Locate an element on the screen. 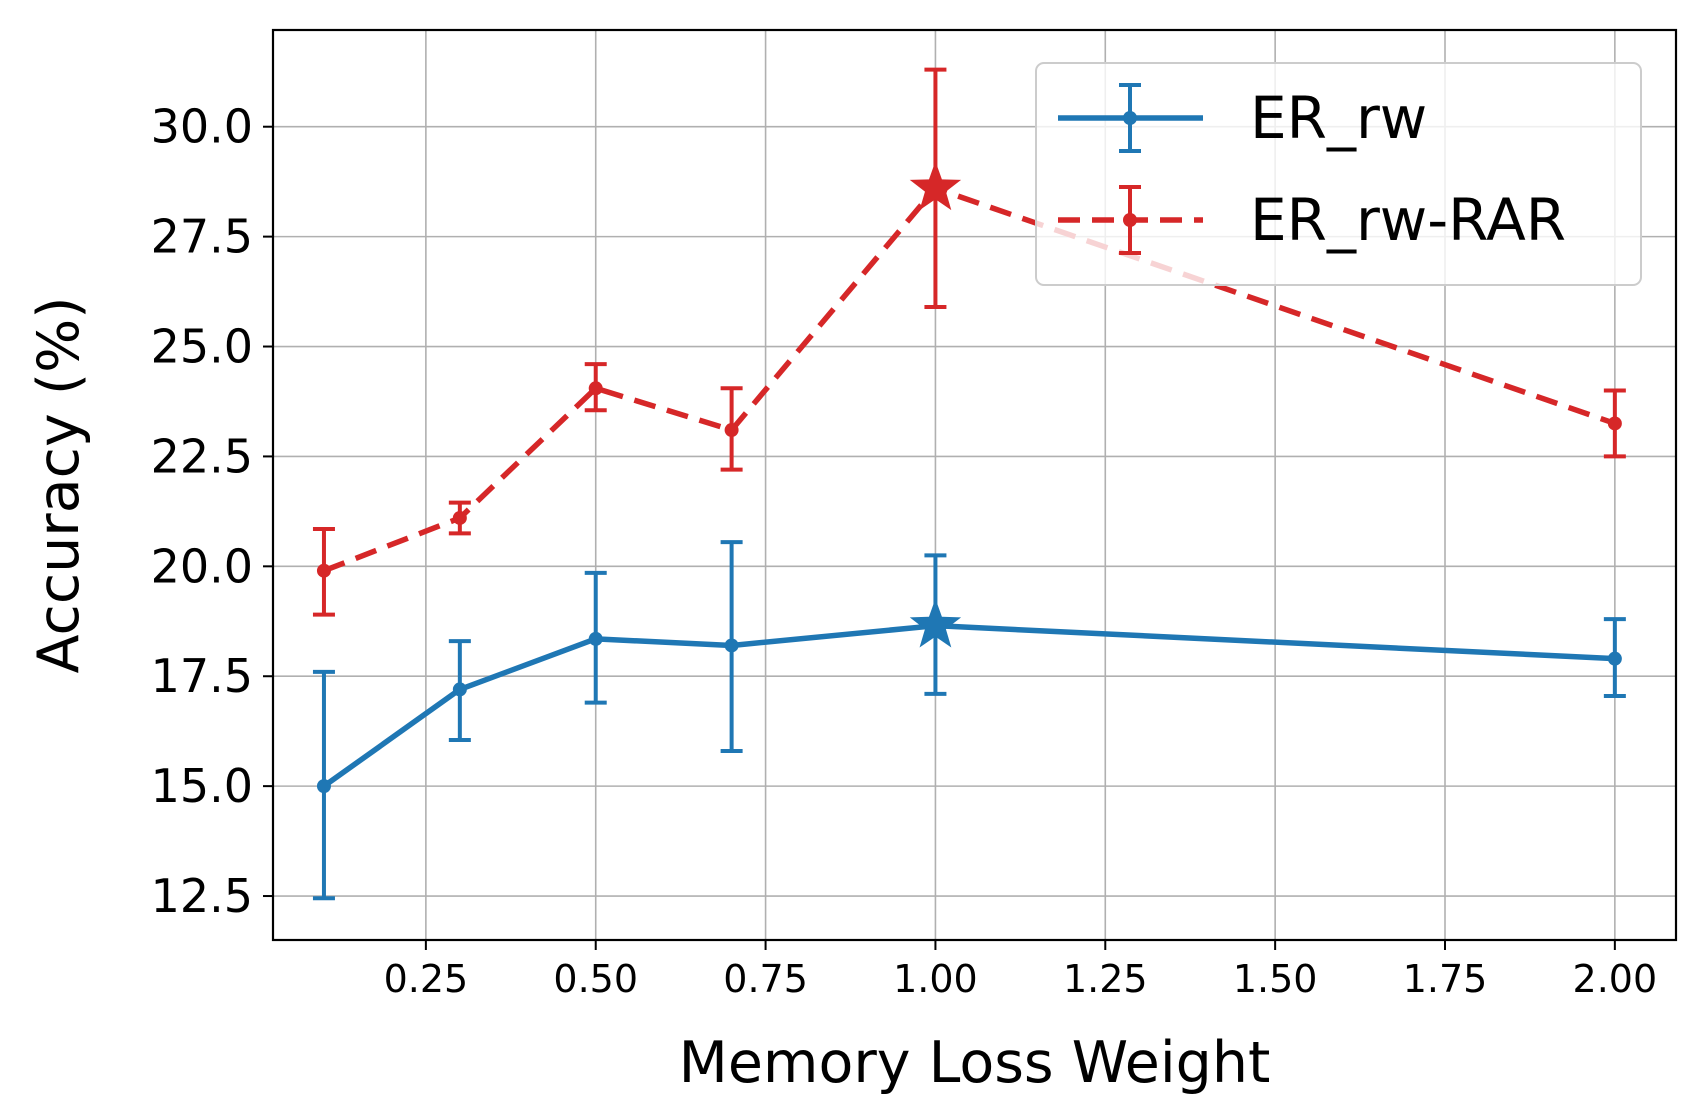 This screenshot has width=1696, height=1119. y-tick-label-0: 12.5 is located at coordinates (202, 896).